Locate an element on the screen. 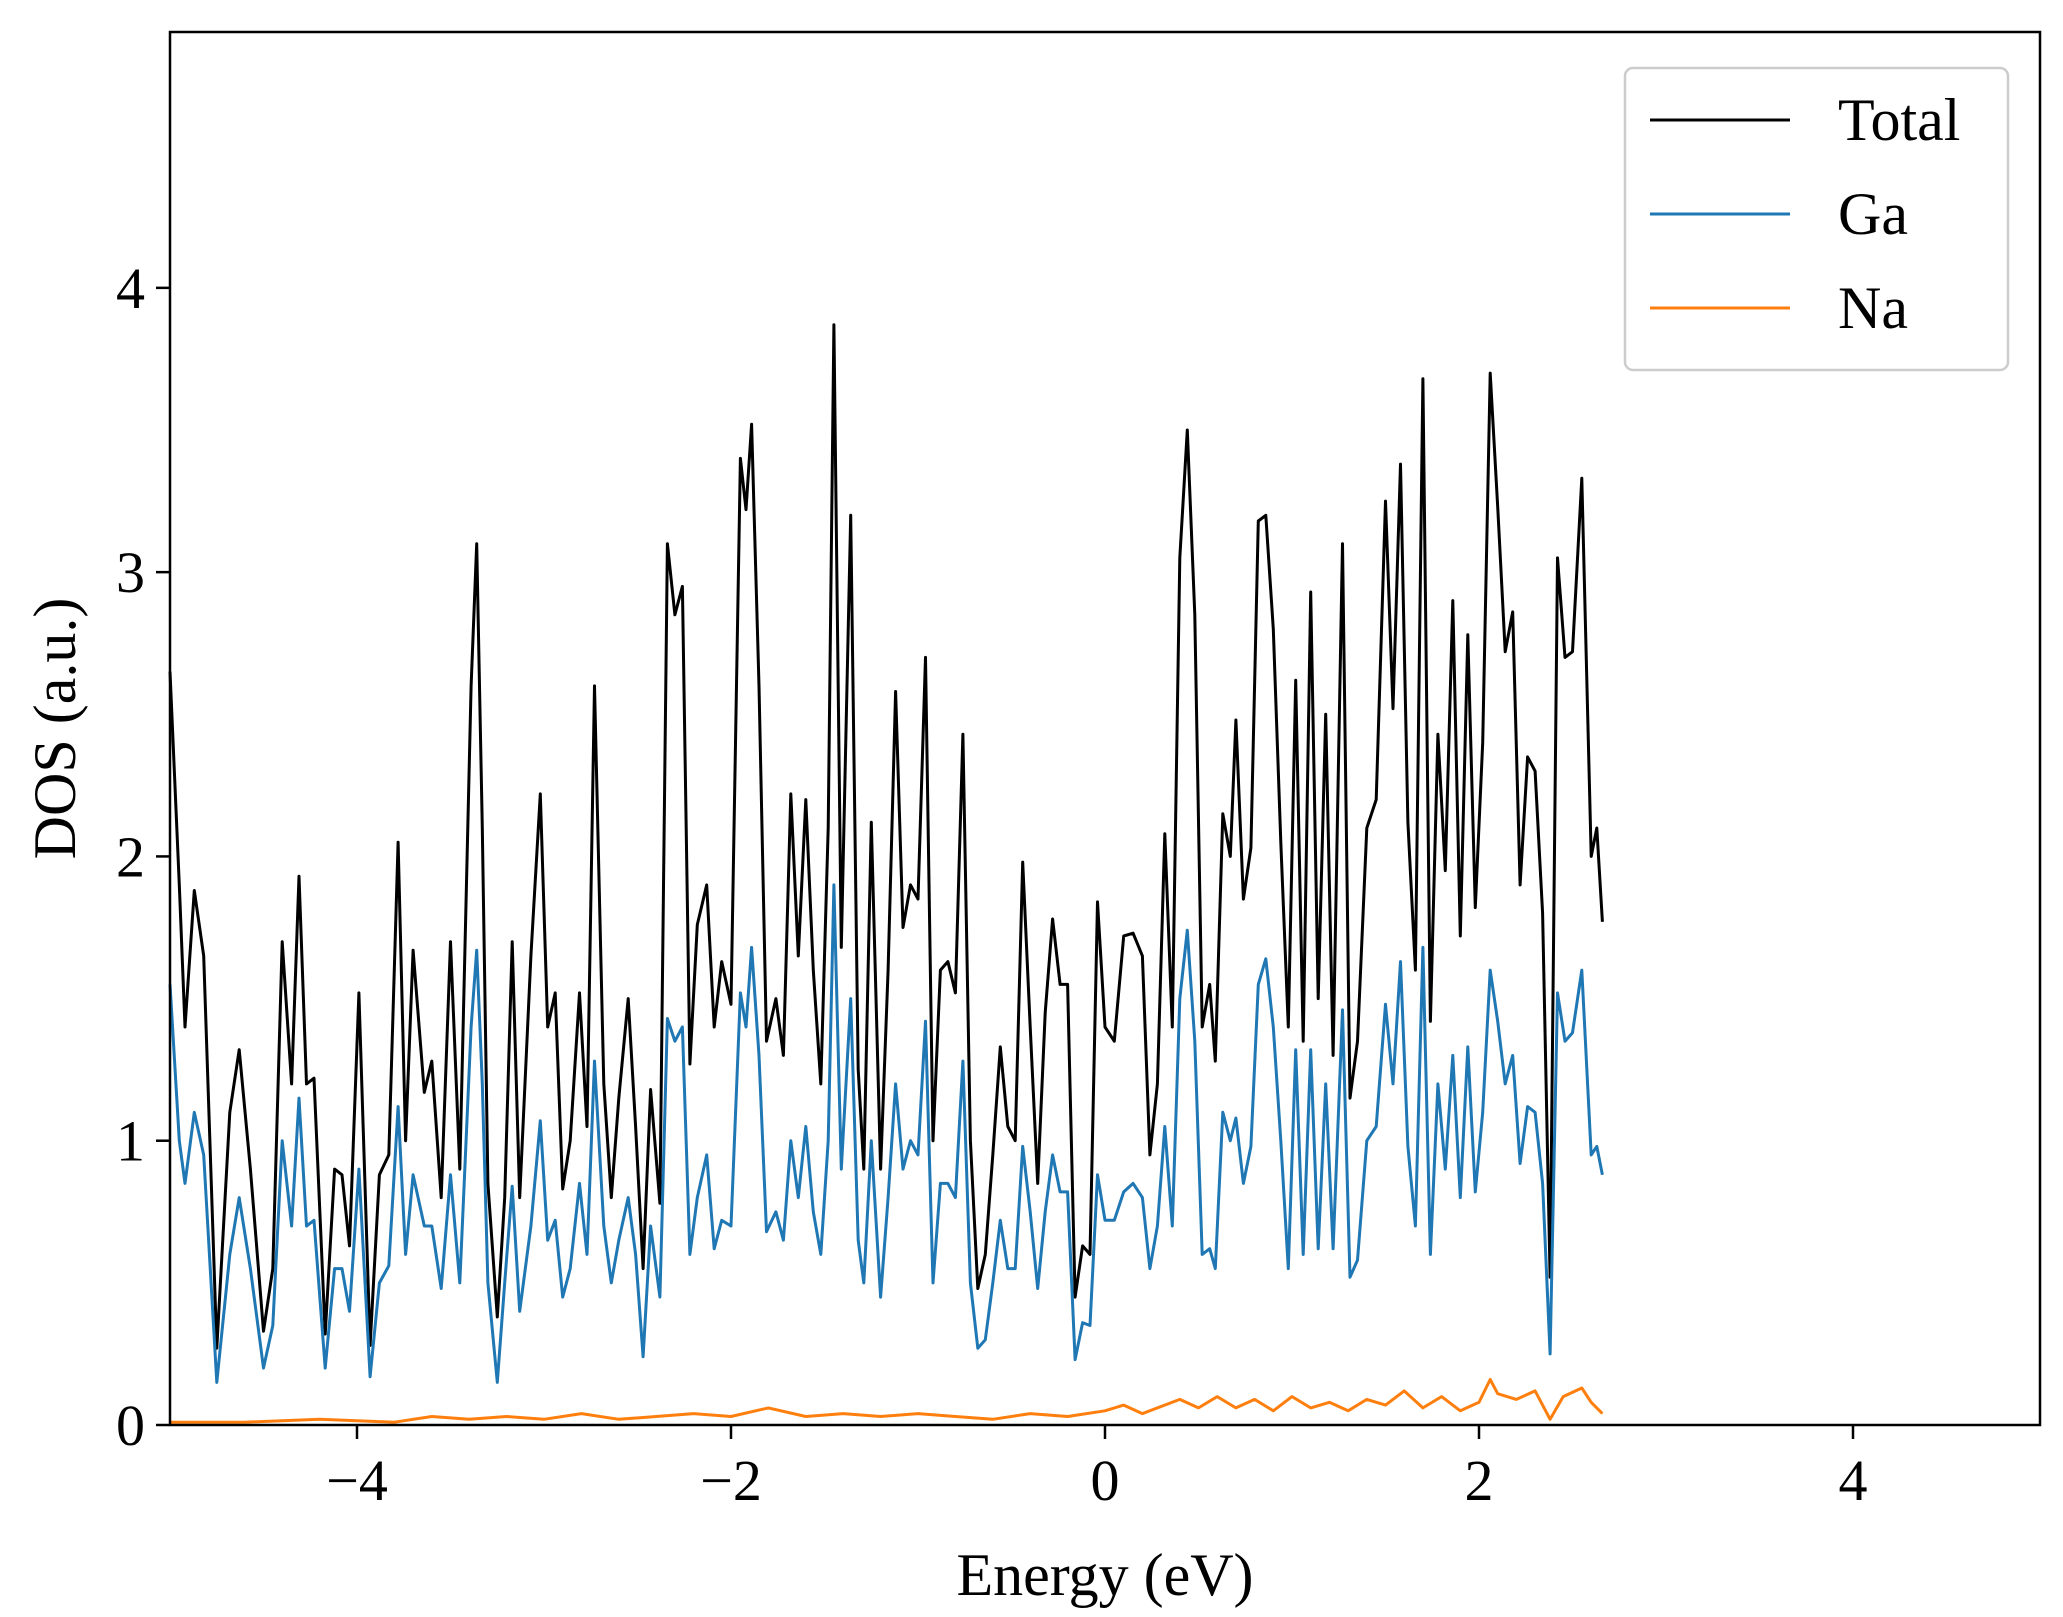  x-tick-label: −4 is located at coordinates (357, 1480).